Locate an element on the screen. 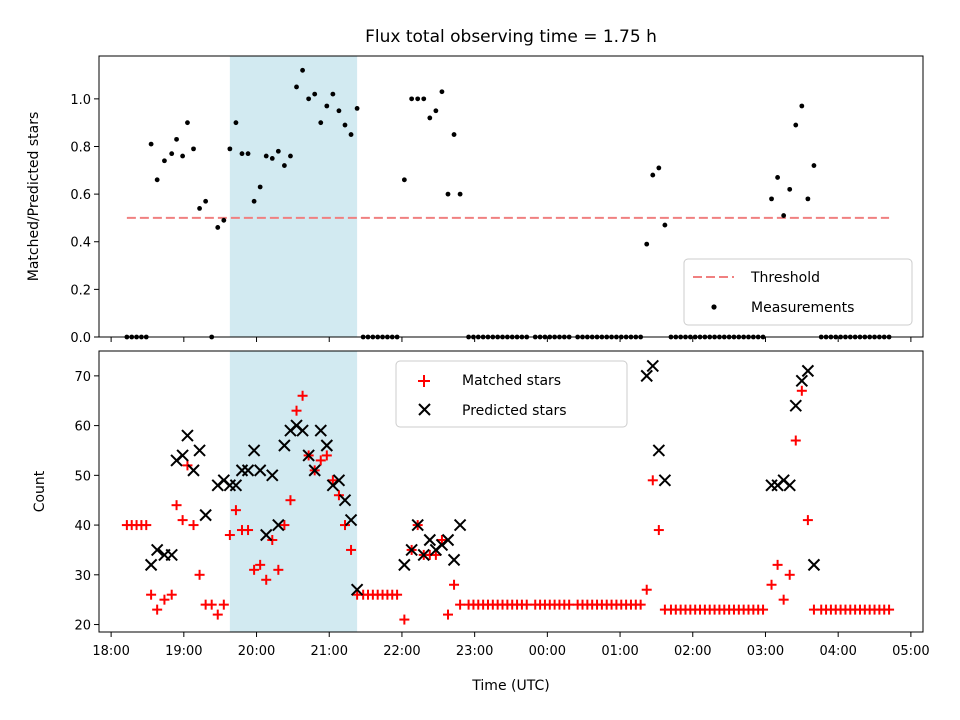 This screenshot has height=720, width=960. x-tick-label: 05:00 is located at coordinates (910, 651).